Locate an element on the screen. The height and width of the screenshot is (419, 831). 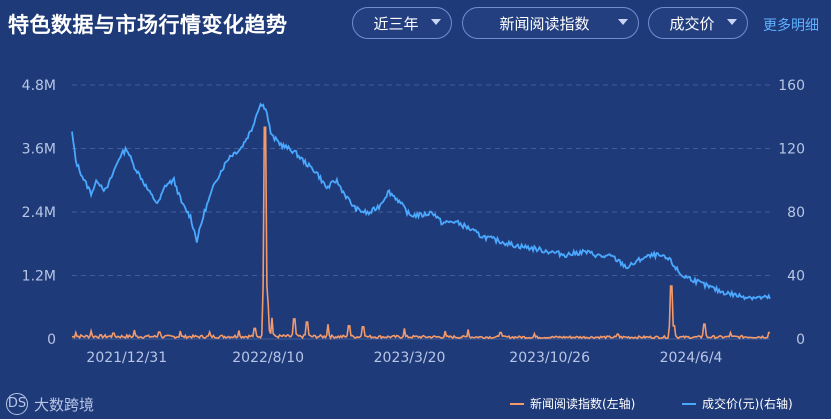
brand-name: 大数跨境 is located at coordinates (64, 404).